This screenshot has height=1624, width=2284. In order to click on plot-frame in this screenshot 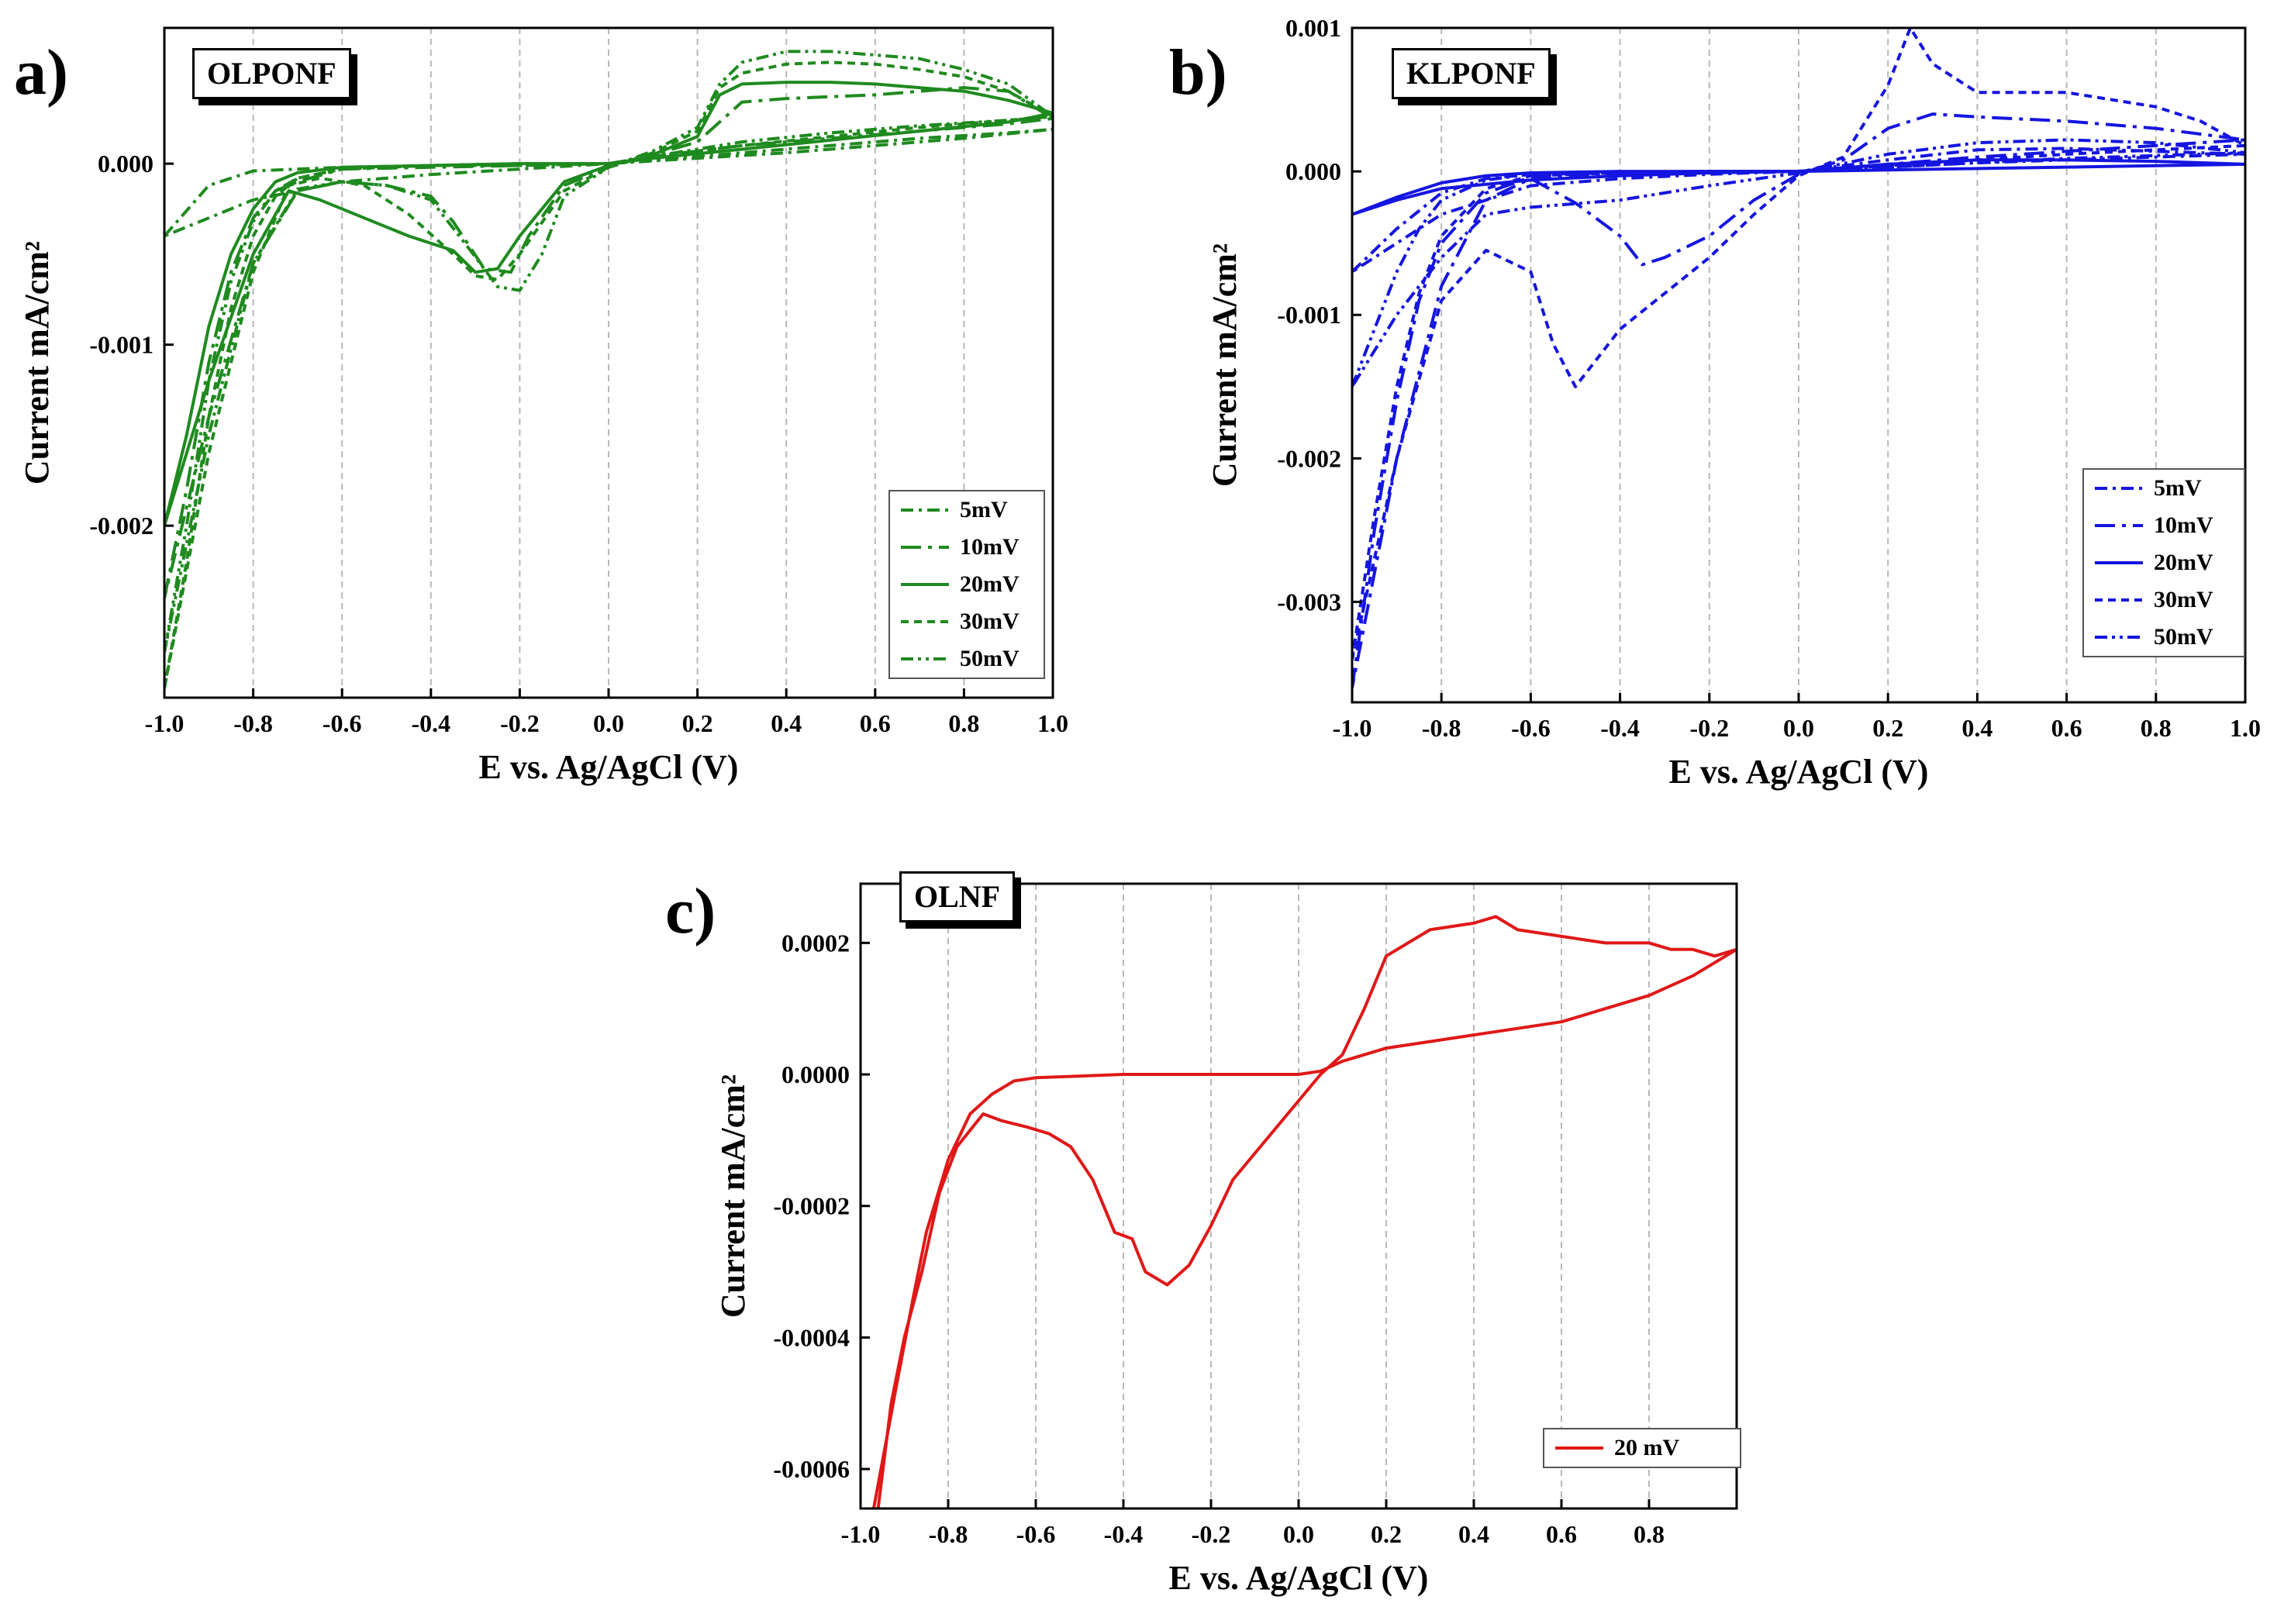, I will do `click(1298, 1196)`.